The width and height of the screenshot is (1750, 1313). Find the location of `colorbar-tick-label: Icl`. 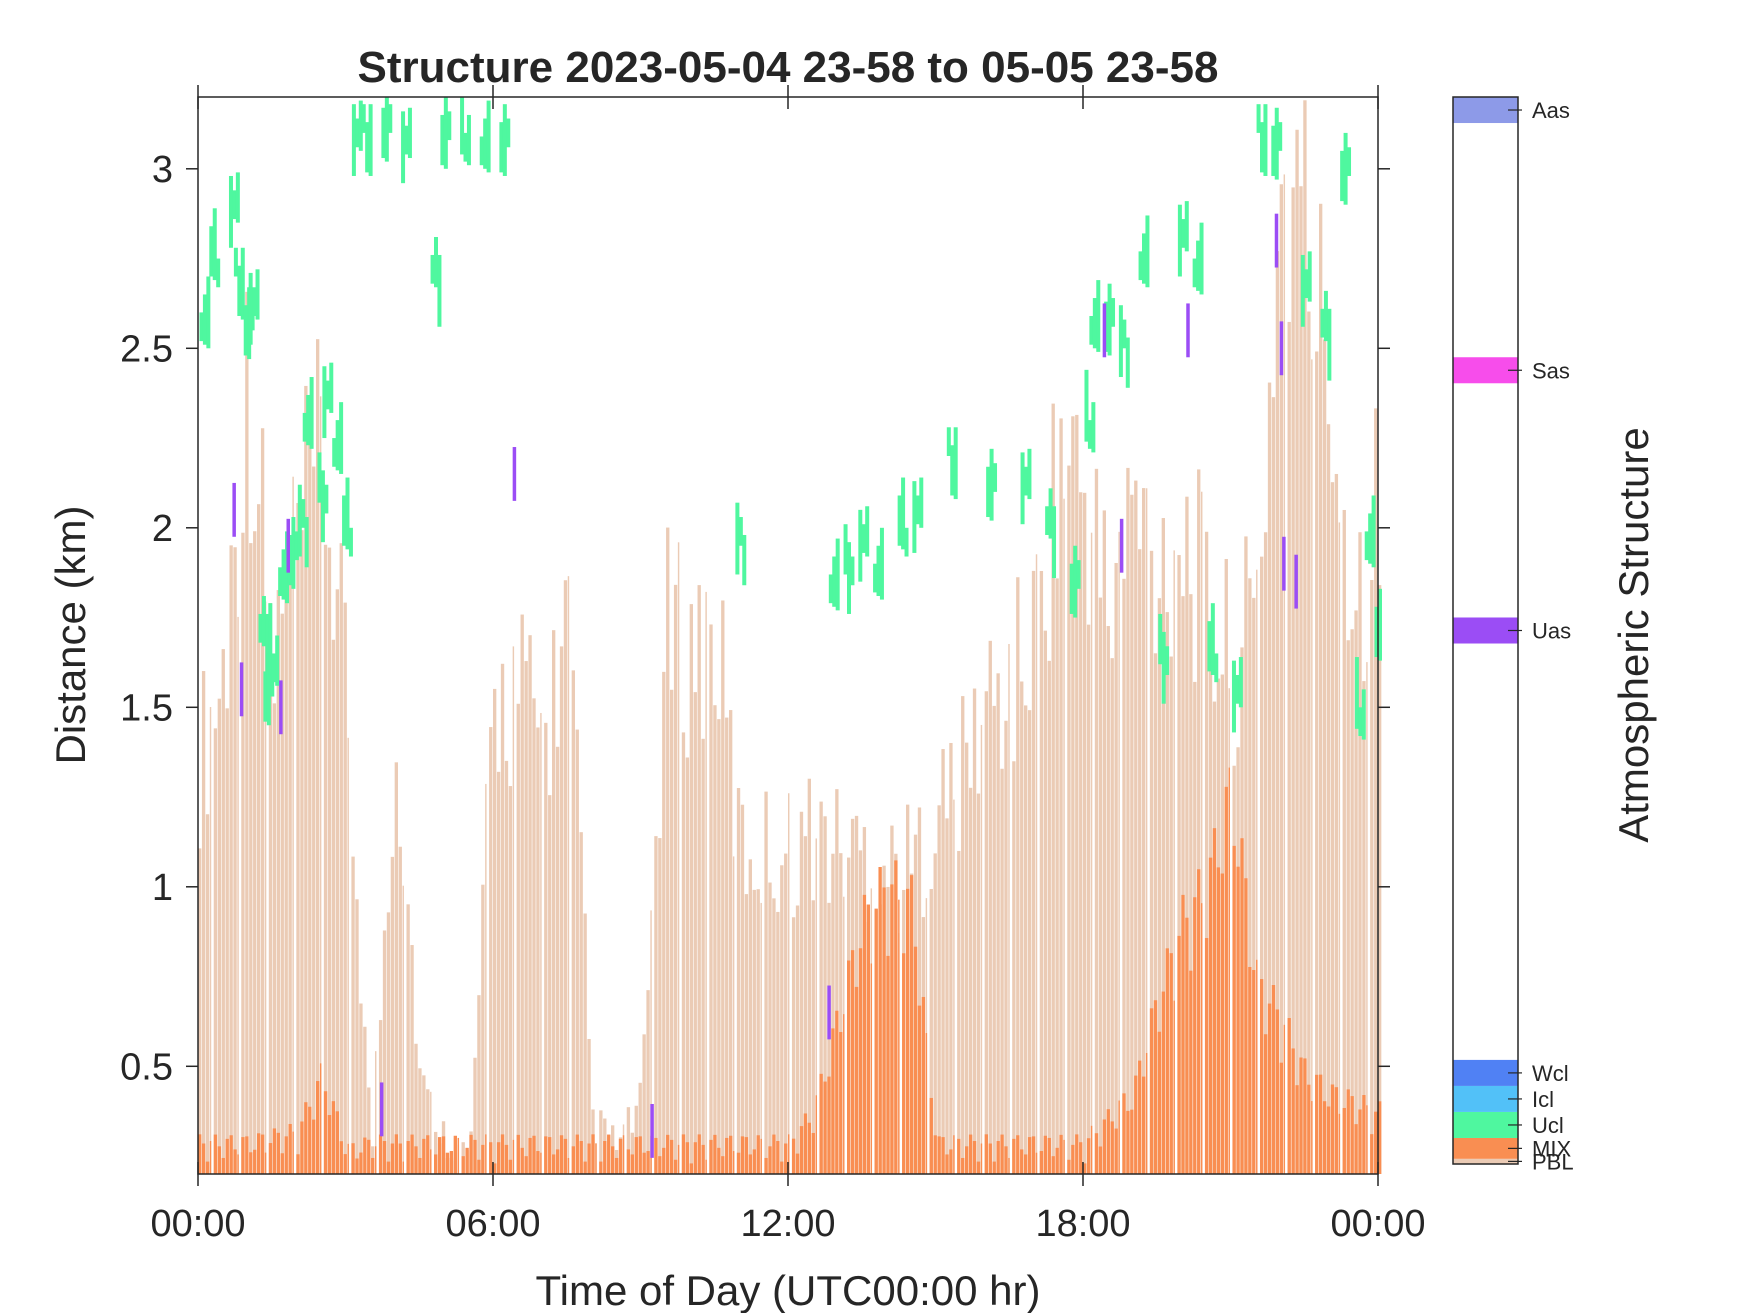

colorbar-tick-label: Icl is located at coordinates (1543, 1099).